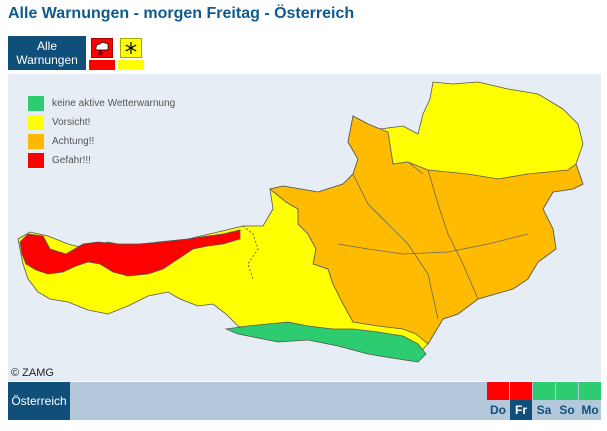 The width and height of the screenshot is (607, 431). I want to click on copyright-text: © ZAMG, so click(32, 373).